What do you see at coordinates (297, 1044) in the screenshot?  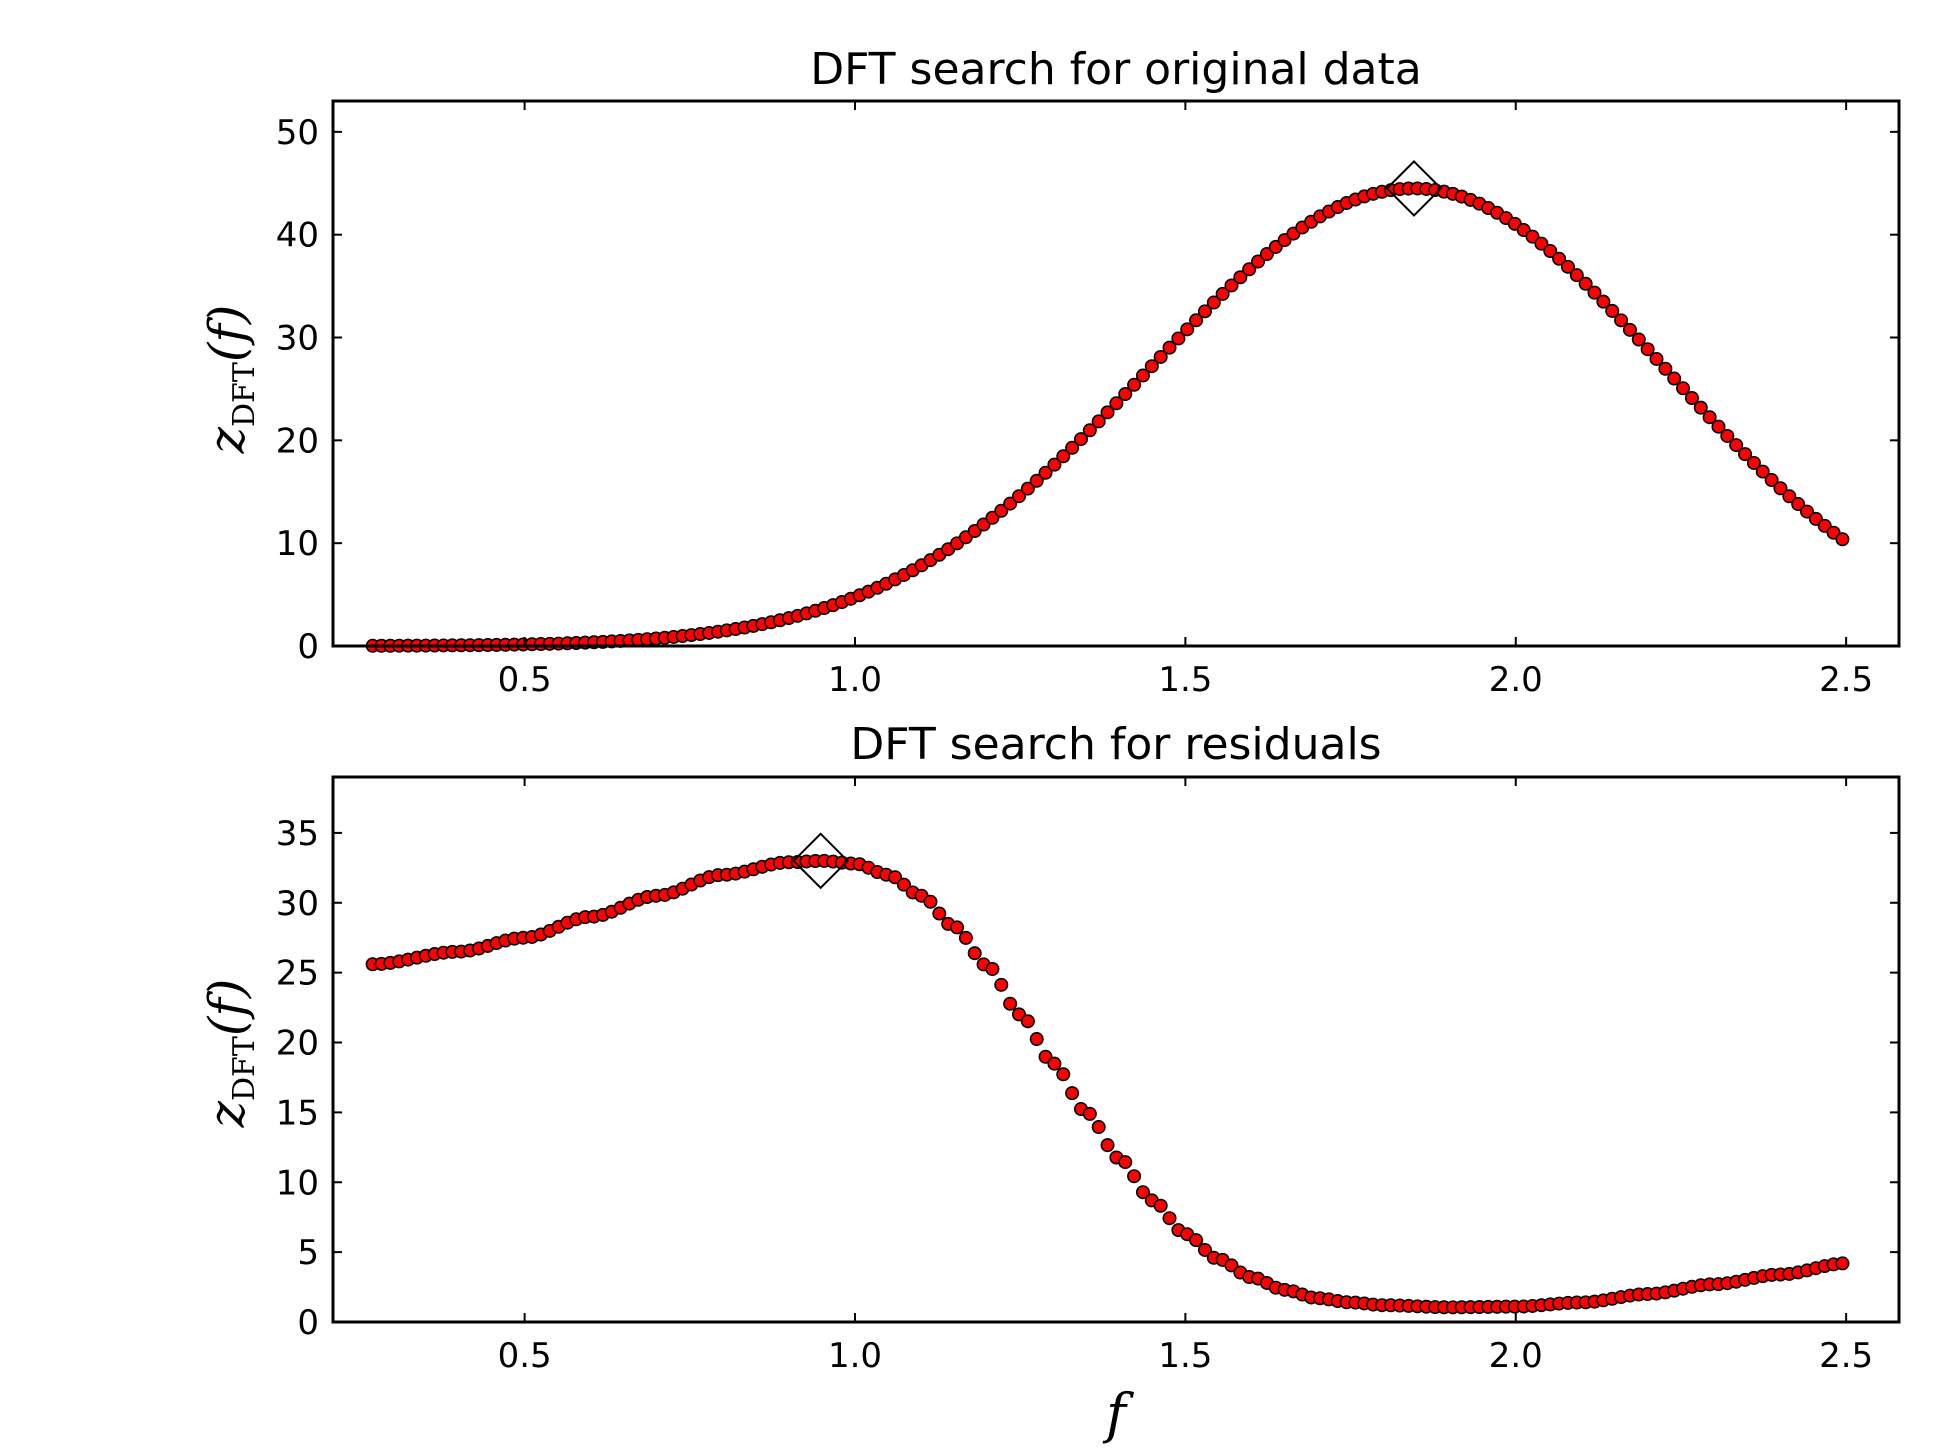 I see `bottom-y-tick-label: 20` at bounding box center [297, 1044].